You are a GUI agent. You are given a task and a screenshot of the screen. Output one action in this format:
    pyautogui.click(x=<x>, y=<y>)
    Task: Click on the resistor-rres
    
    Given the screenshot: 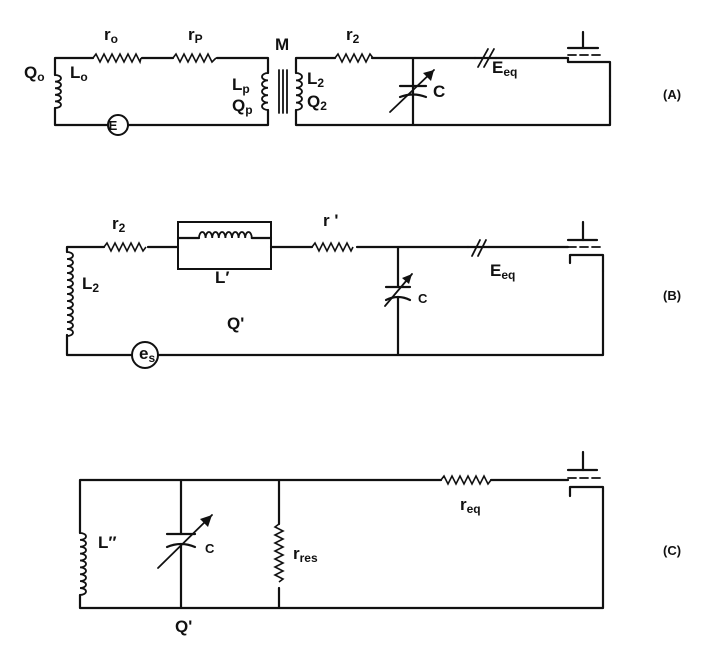 What is the action you would take?
    pyautogui.click(x=279, y=553)
    